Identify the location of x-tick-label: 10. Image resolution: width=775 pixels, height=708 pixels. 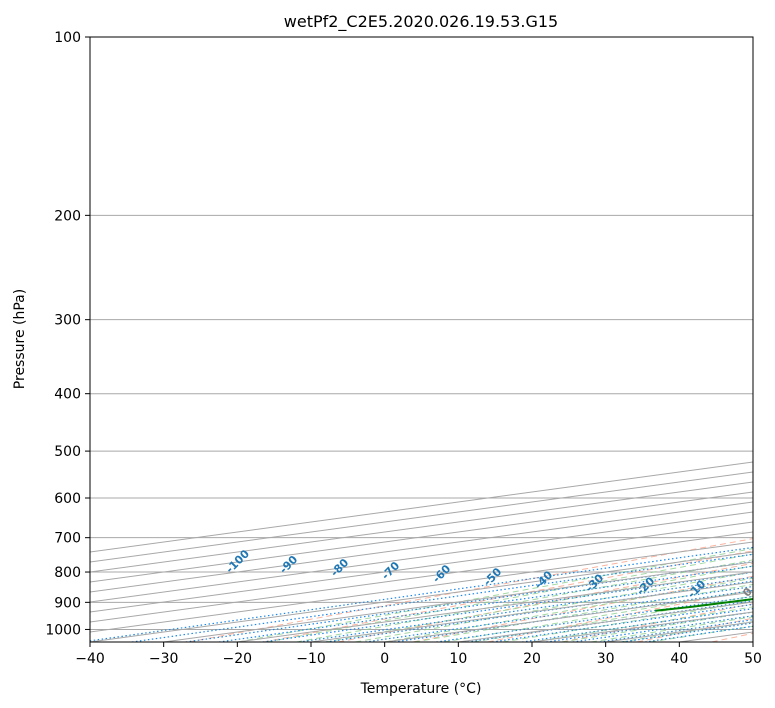
(458, 659).